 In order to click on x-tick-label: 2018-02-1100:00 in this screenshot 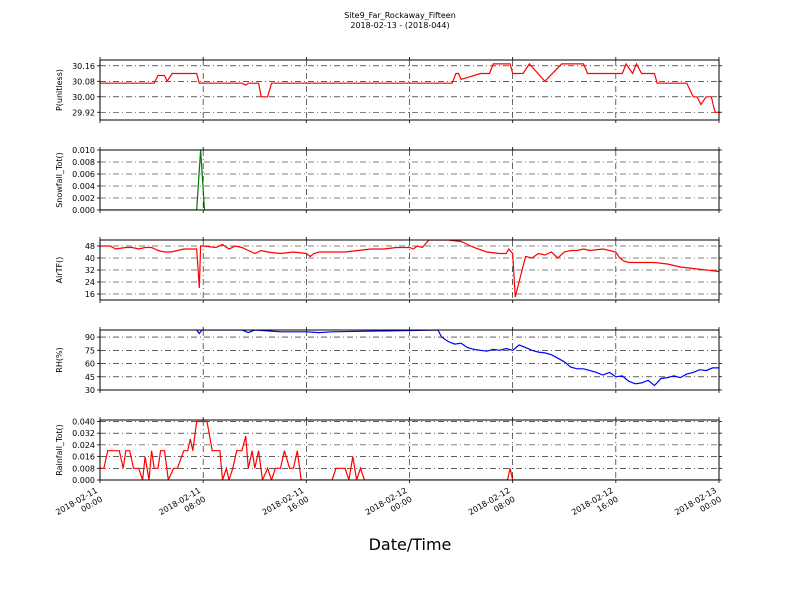, I will do `click(79, 506)`.